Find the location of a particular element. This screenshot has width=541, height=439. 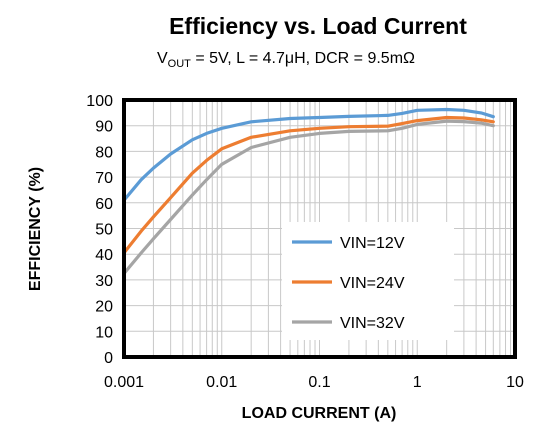

y-tick-label: 50 is located at coordinates (104, 230).